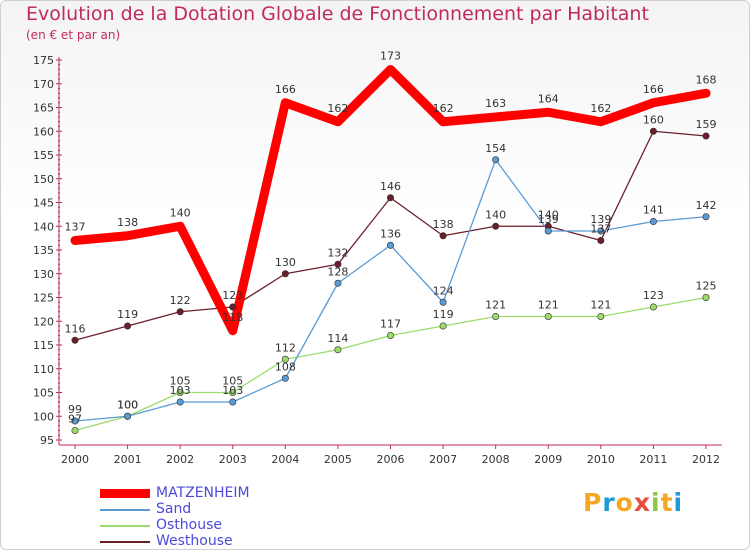 Image resolution: width=750 pixels, height=550 pixels. What do you see at coordinates (43, 179) in the screenshot?
I see `y-tick-label: 150` at bounding box center [43, 179].